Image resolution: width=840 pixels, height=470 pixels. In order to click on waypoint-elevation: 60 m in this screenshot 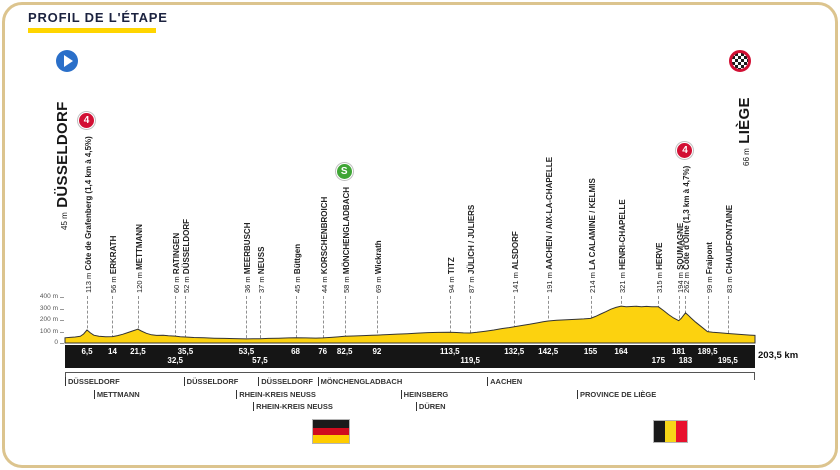, I will do `click(177, 284)`.